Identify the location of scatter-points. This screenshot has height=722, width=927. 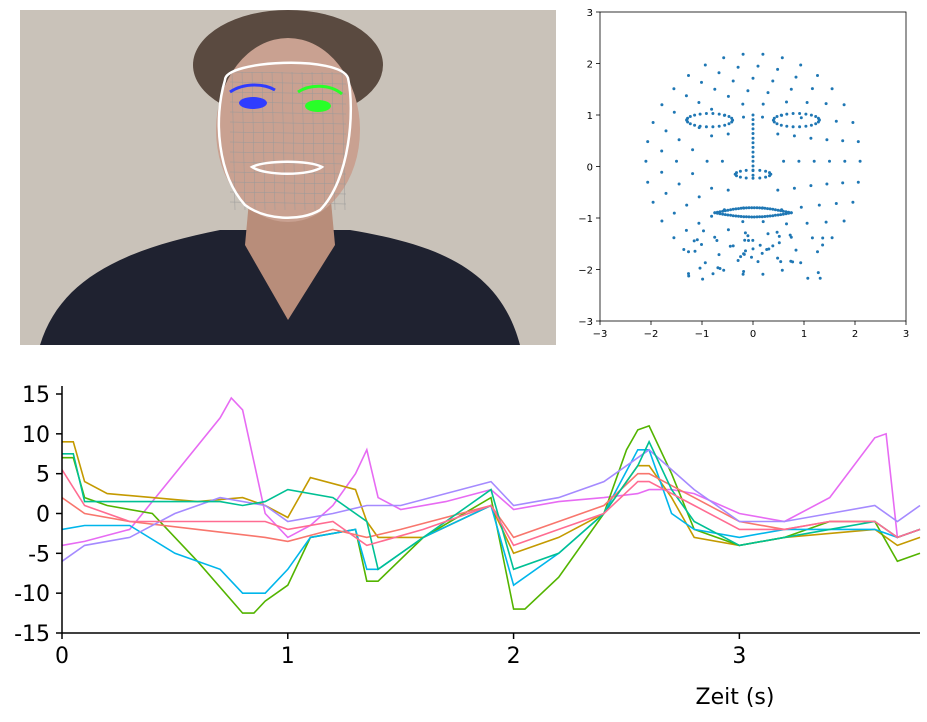
(753, 166).